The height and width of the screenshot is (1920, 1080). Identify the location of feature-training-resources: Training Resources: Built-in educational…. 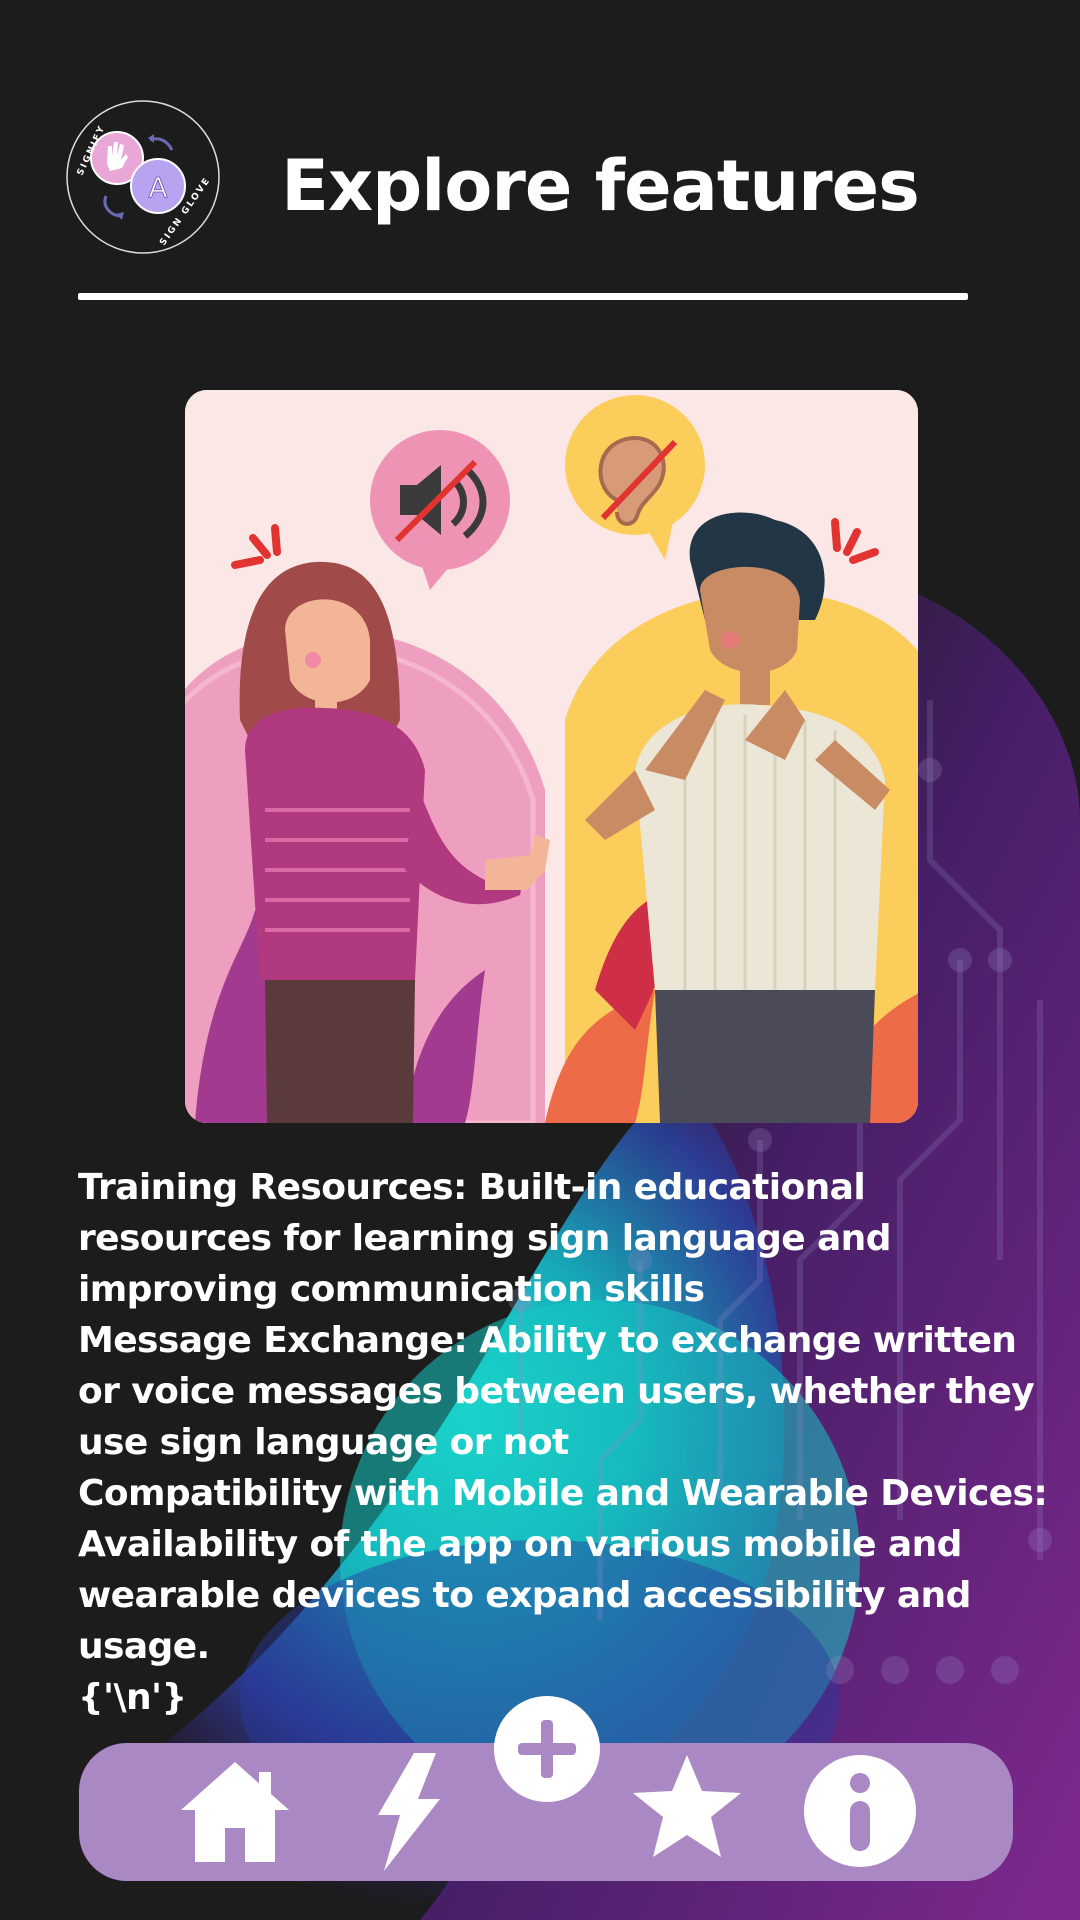
(484, 1238).